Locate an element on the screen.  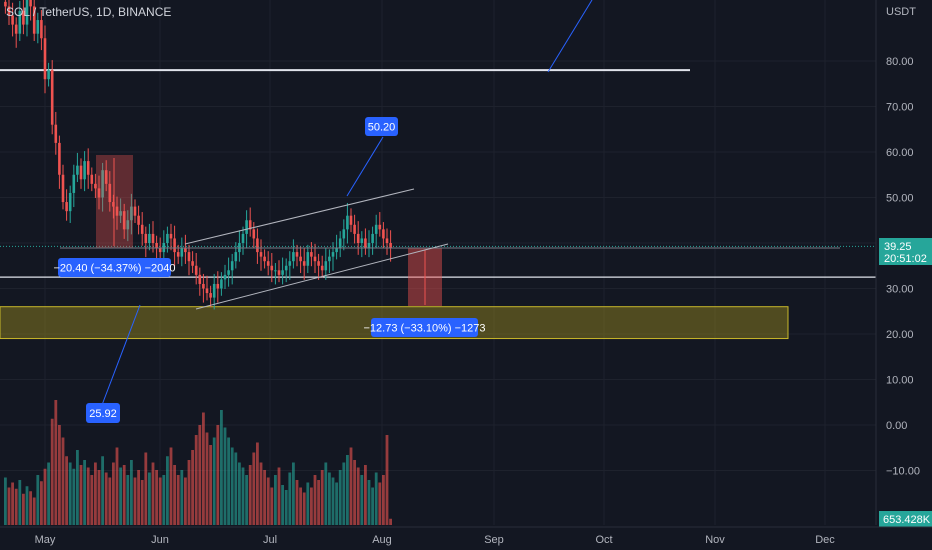
callout-label-top-bg is located at coordinates (381, 126).